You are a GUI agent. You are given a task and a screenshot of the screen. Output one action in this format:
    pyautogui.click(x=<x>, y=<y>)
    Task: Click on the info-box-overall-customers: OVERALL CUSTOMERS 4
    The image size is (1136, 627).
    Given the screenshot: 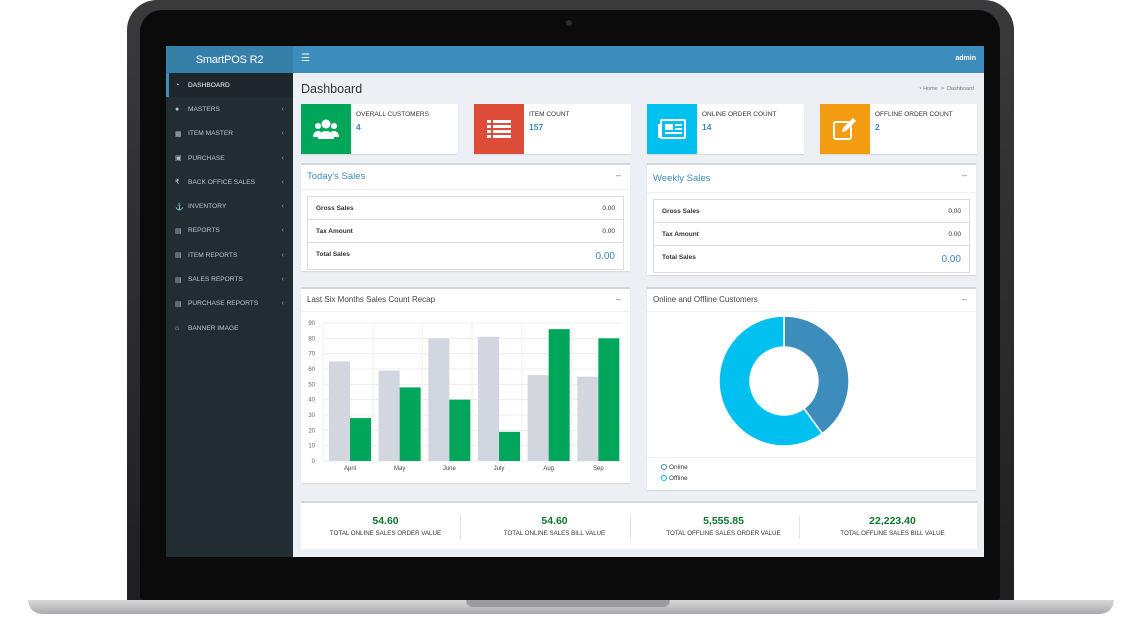 What is the action you would take?
    pyautogui.click(x=379, y=129)
    